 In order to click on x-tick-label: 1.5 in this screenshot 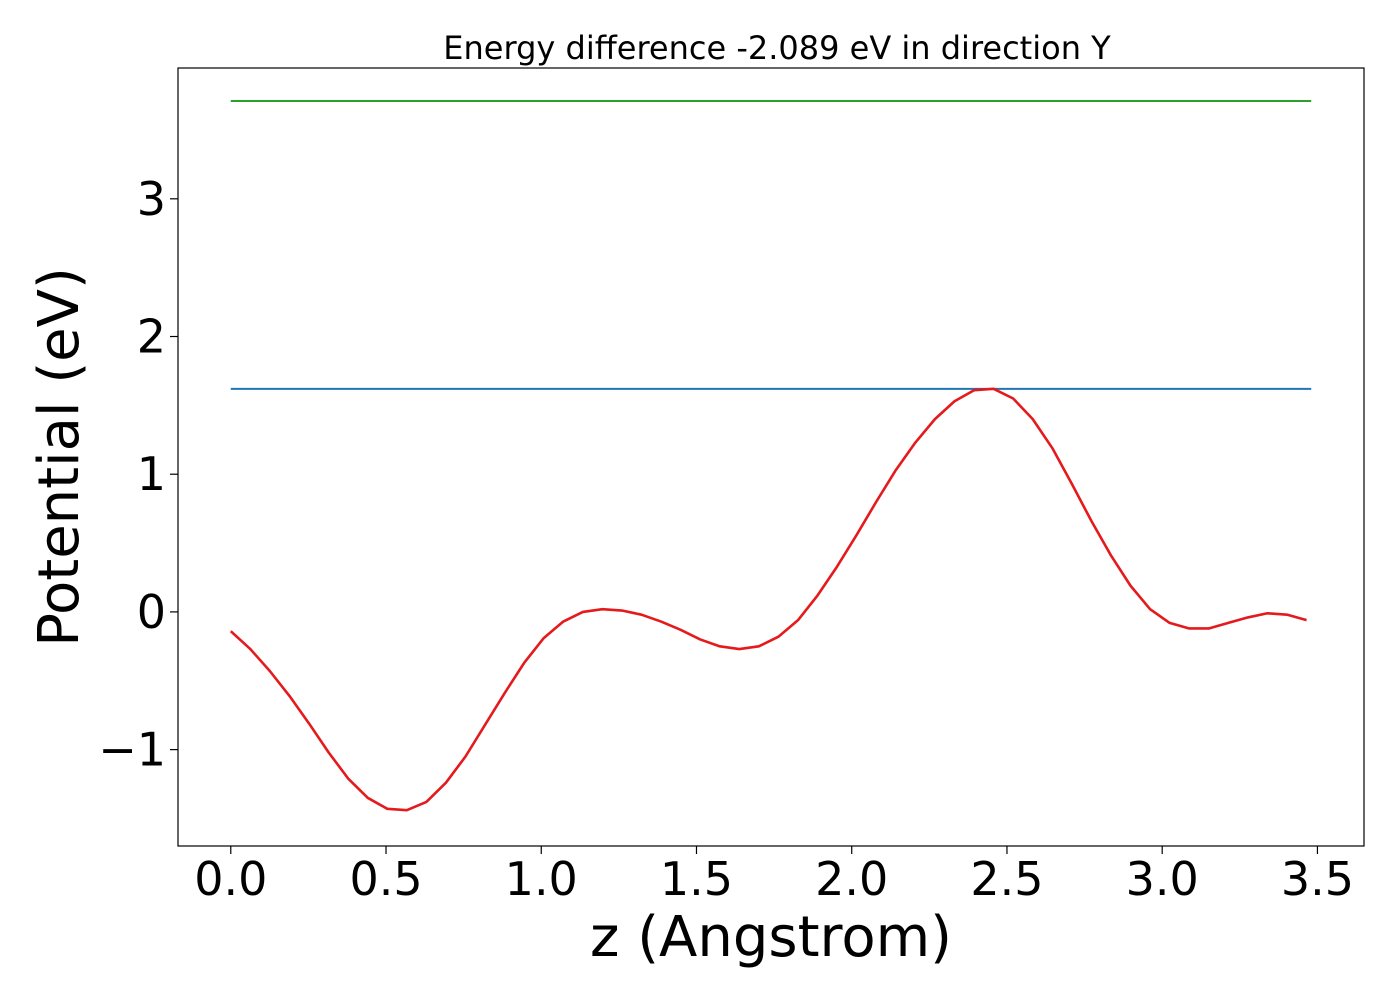, I will do `click(696, 879)`.